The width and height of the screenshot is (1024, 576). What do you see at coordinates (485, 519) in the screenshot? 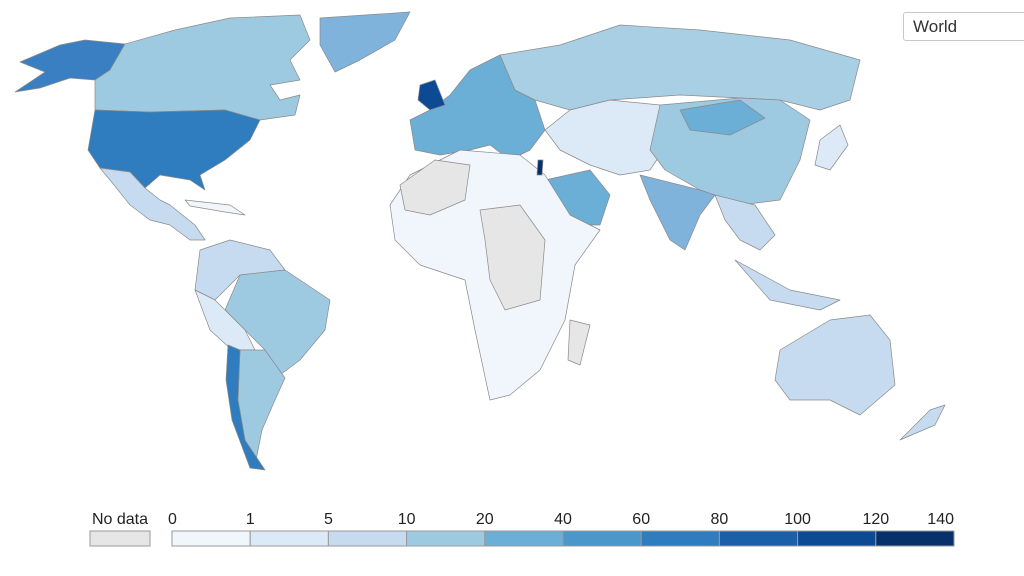
I see `legend-label: 20` at bounding box center [485, 519].